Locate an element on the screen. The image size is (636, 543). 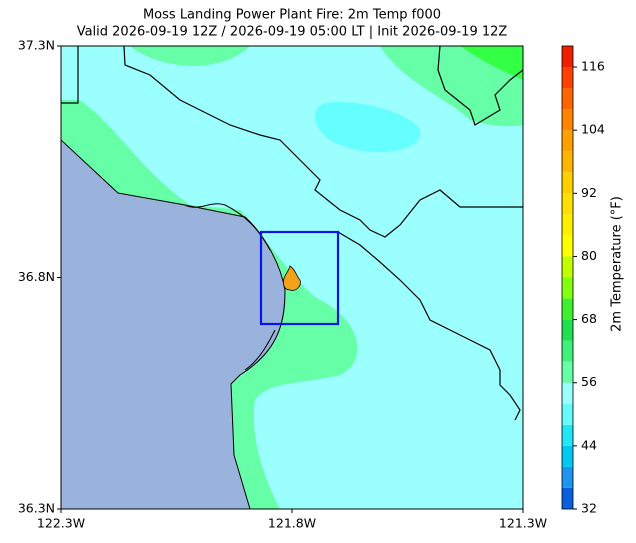
colorbar-tick-label: 92 is located at coordinates (589, 192).